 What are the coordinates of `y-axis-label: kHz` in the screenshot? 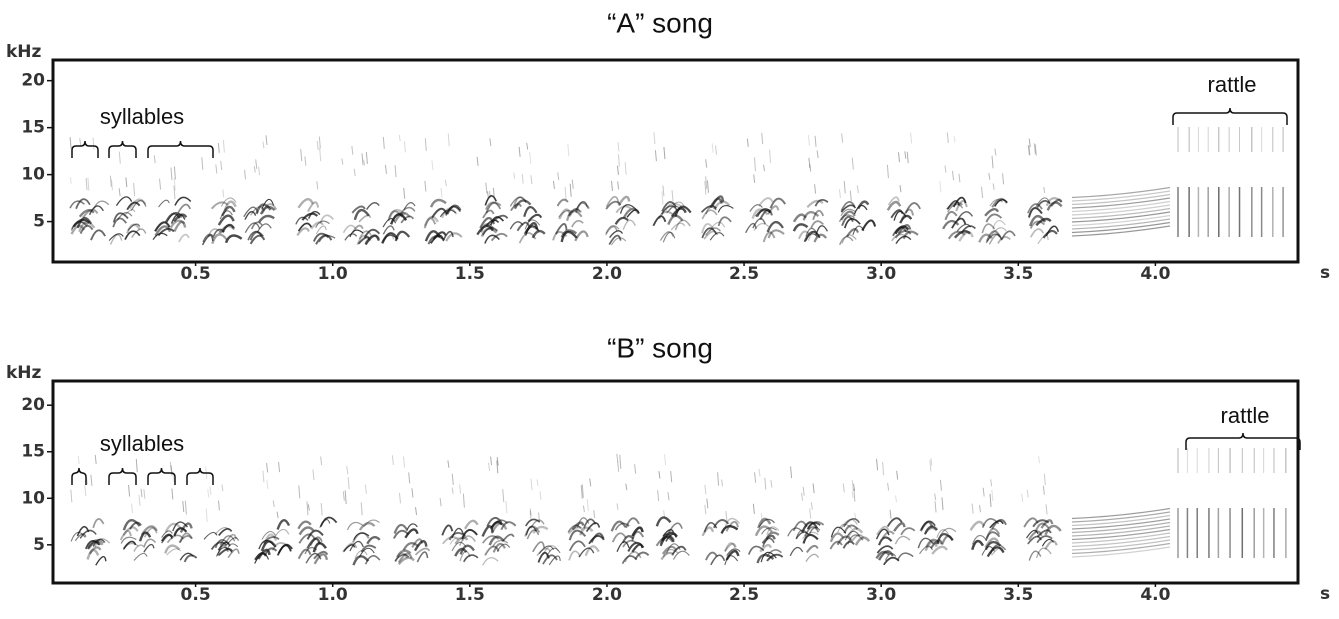 It's located at (24, 373).